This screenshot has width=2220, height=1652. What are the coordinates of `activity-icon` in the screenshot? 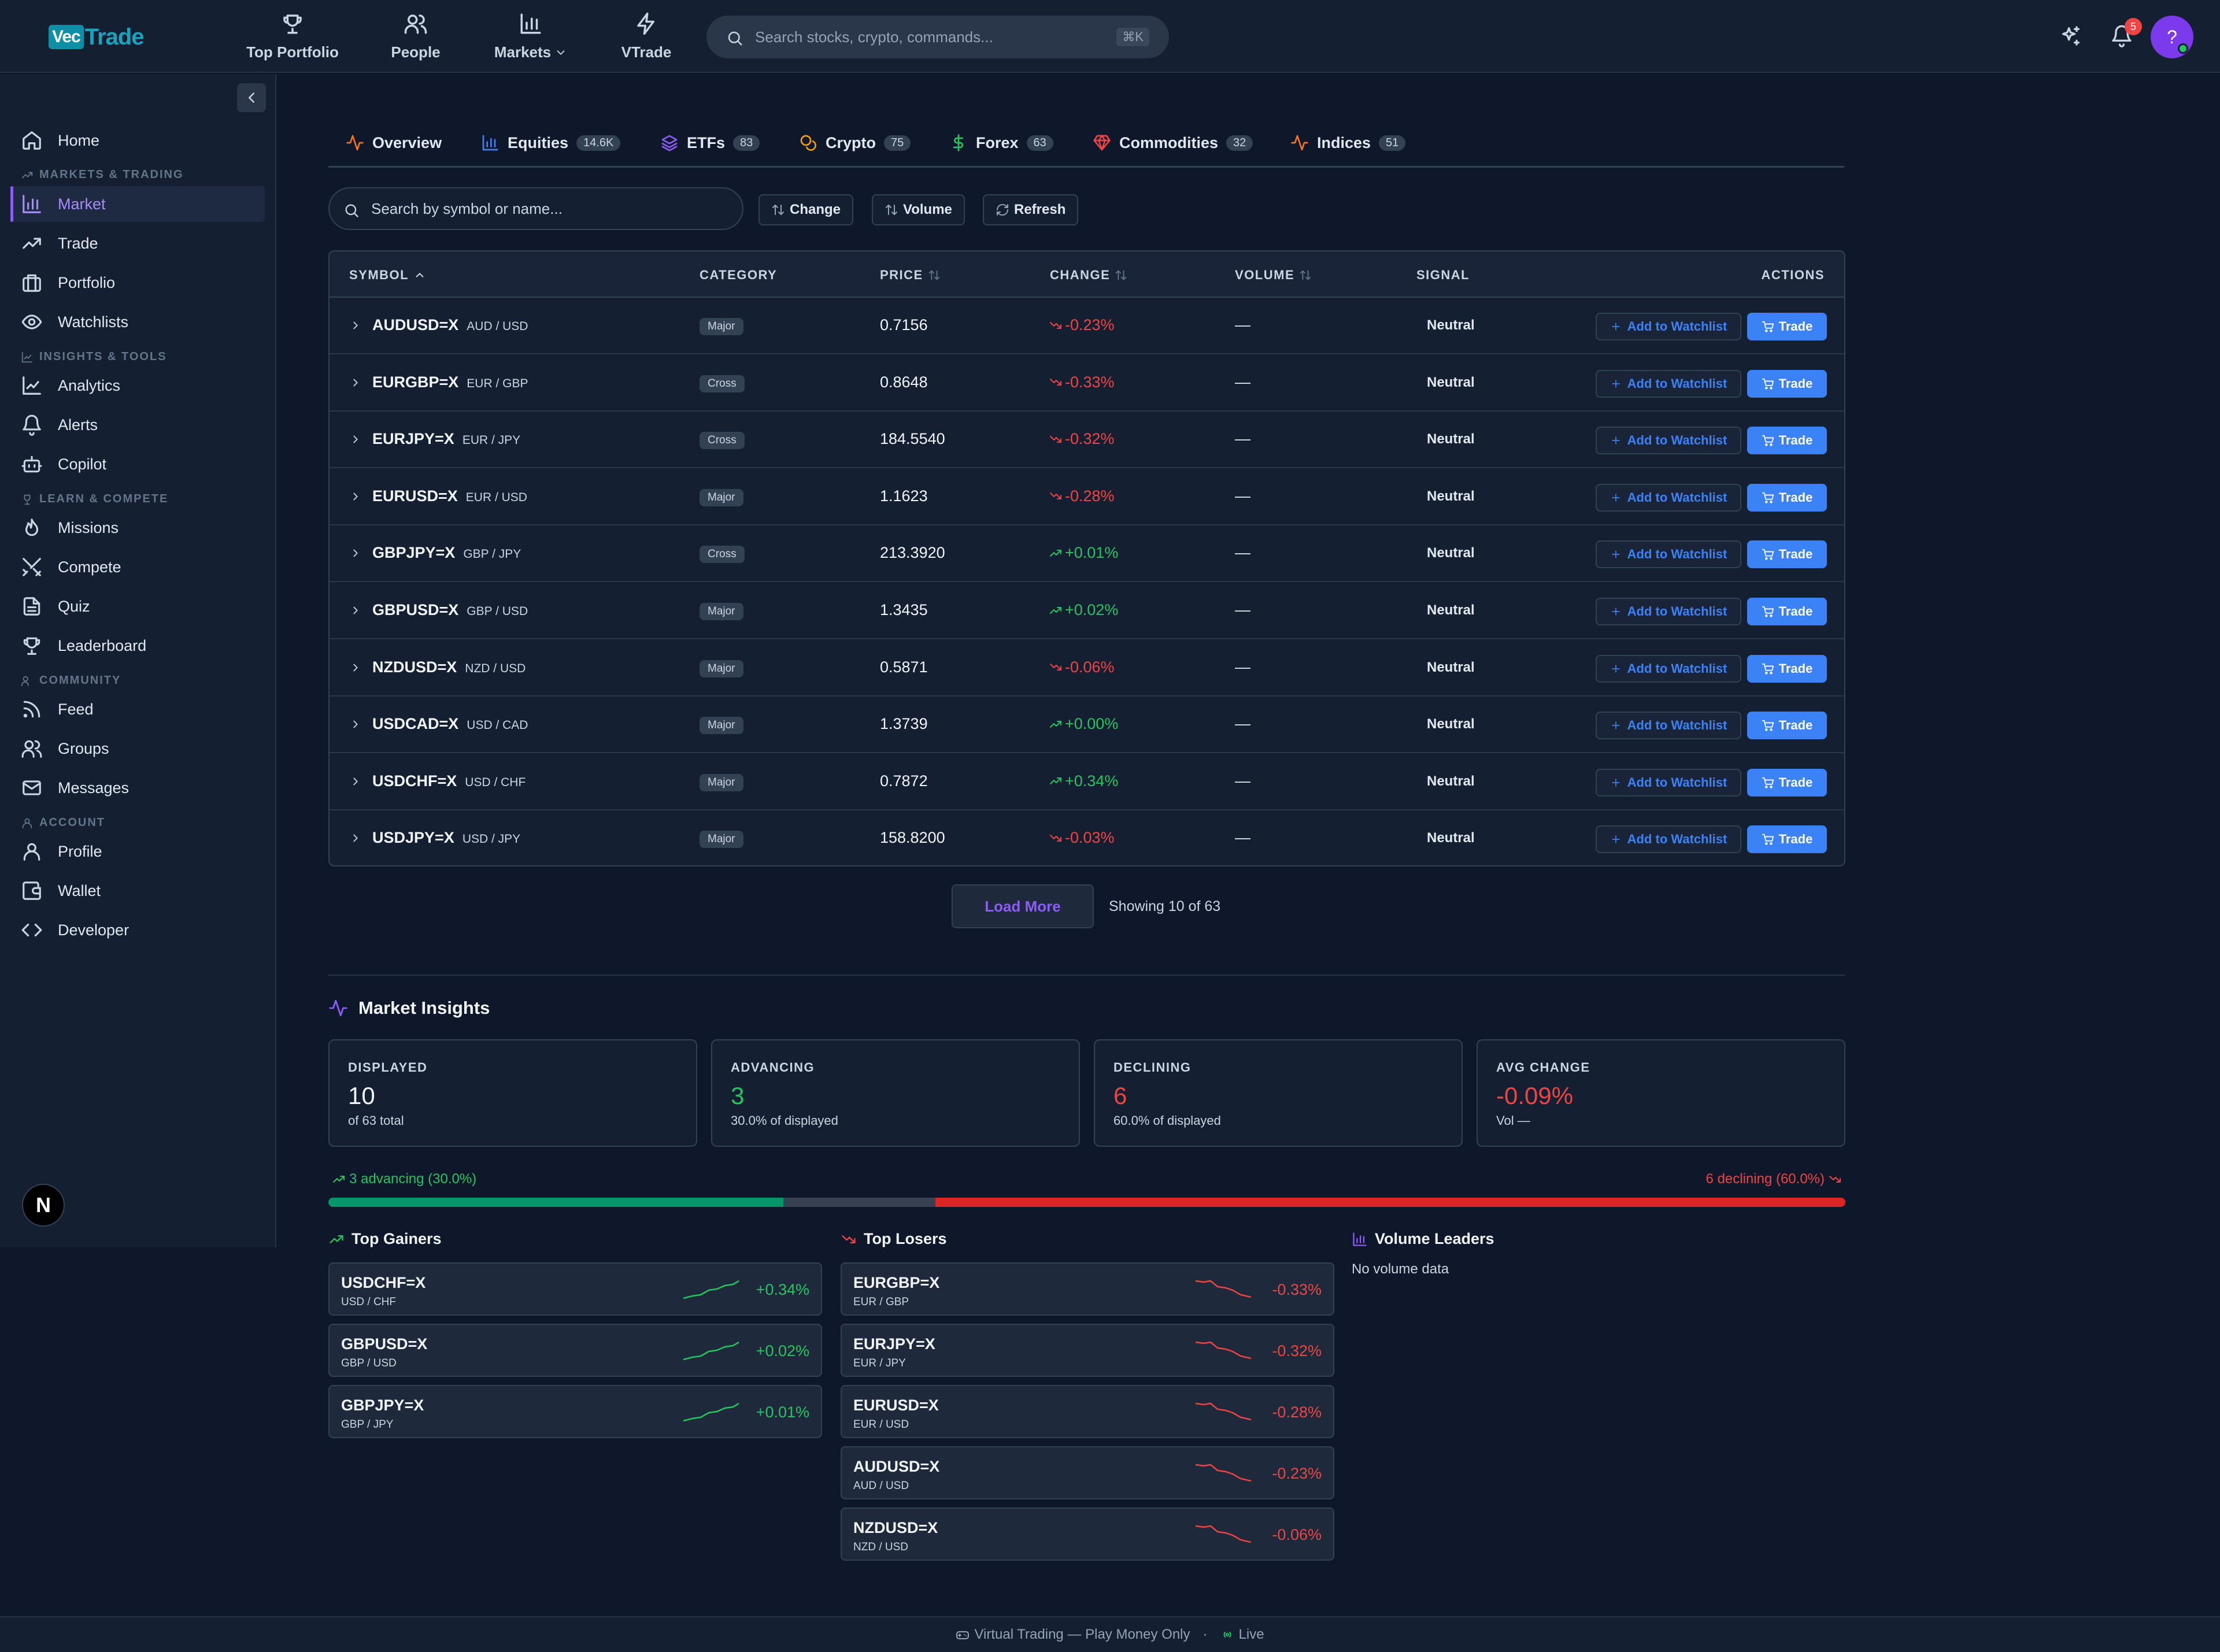 It's located at (1299, 143).